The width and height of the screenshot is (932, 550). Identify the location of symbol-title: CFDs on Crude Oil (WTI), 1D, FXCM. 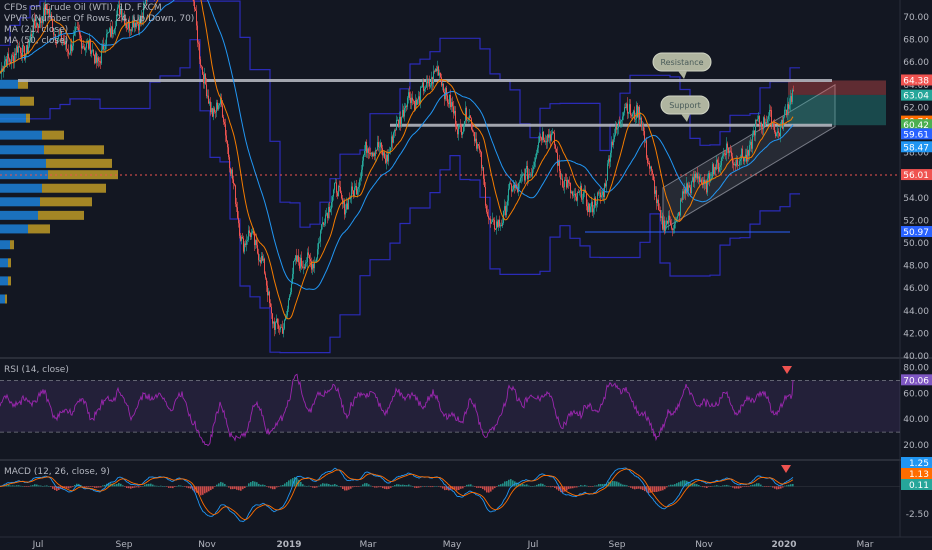
(83, 8).